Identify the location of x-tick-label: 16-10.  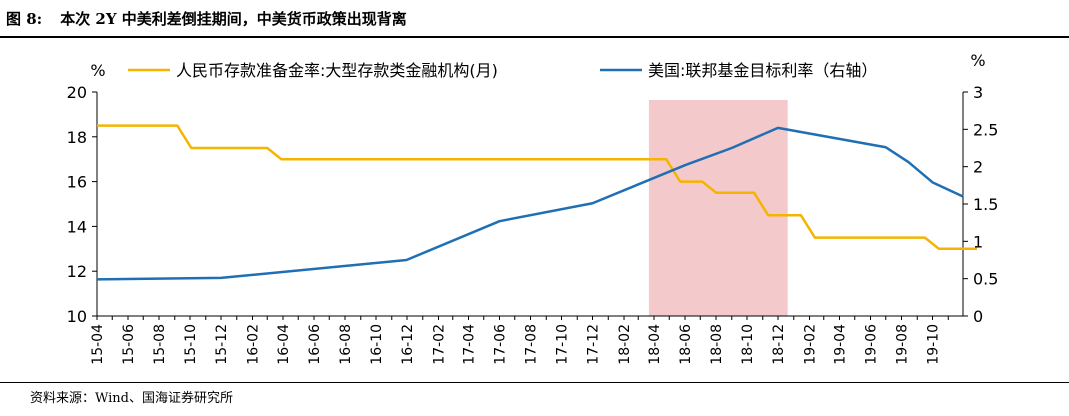
(377, 344).